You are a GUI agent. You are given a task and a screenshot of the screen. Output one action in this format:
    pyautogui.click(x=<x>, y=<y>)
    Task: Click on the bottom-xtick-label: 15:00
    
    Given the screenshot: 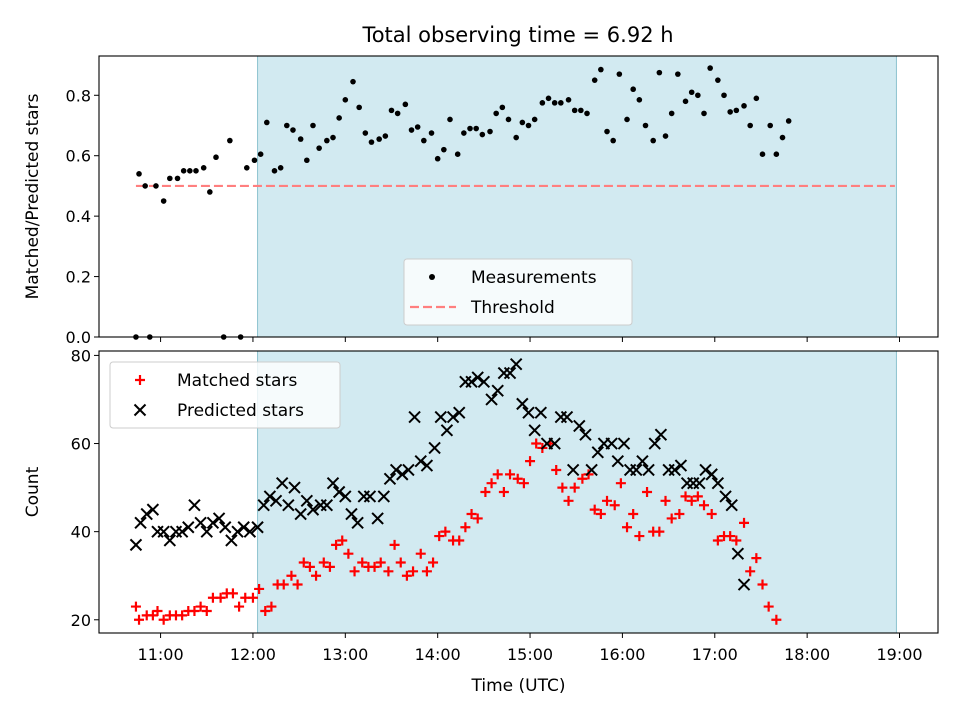 What is the action you would take?
    pyautogui.click(x=530, y=654)
    